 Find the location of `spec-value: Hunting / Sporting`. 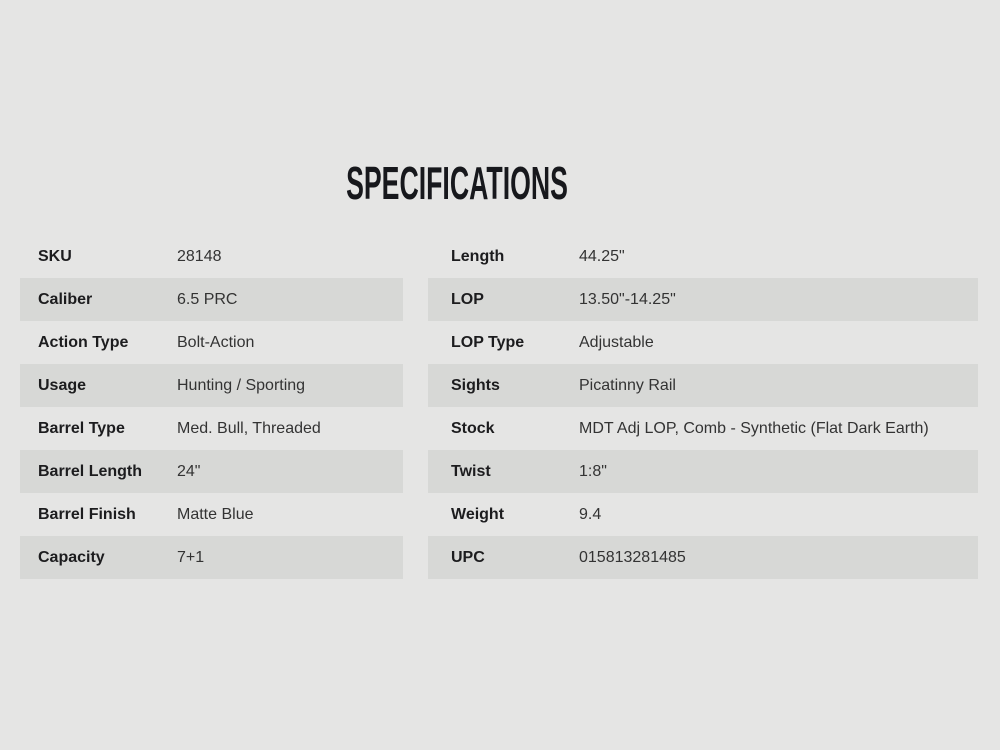

spec-value: Hunting / Sporting is located at coordinates (241, 385).